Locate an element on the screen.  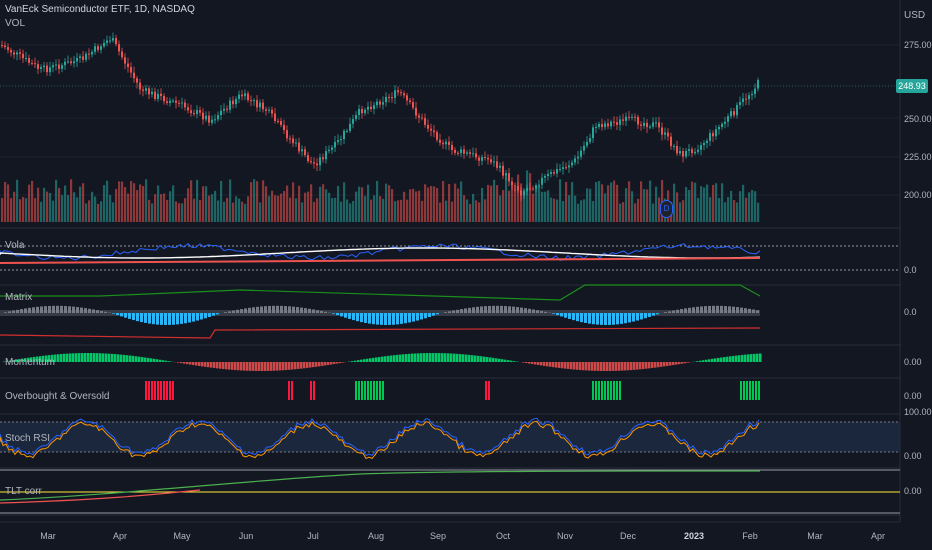
pane-label-obos: Overbought & Oversold is located at coordinates (57, 396).